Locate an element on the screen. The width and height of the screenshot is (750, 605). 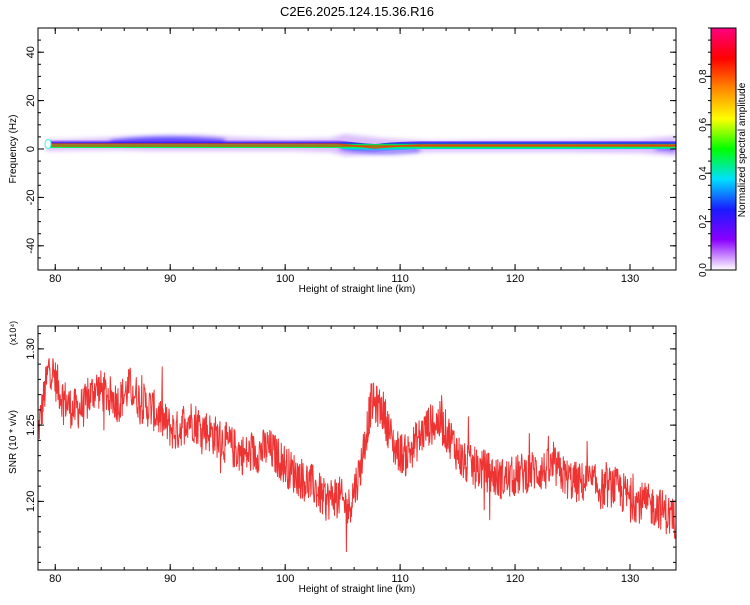
spectrogram-x-label: Height of straight line (km) is located at coordinates (357, 289).